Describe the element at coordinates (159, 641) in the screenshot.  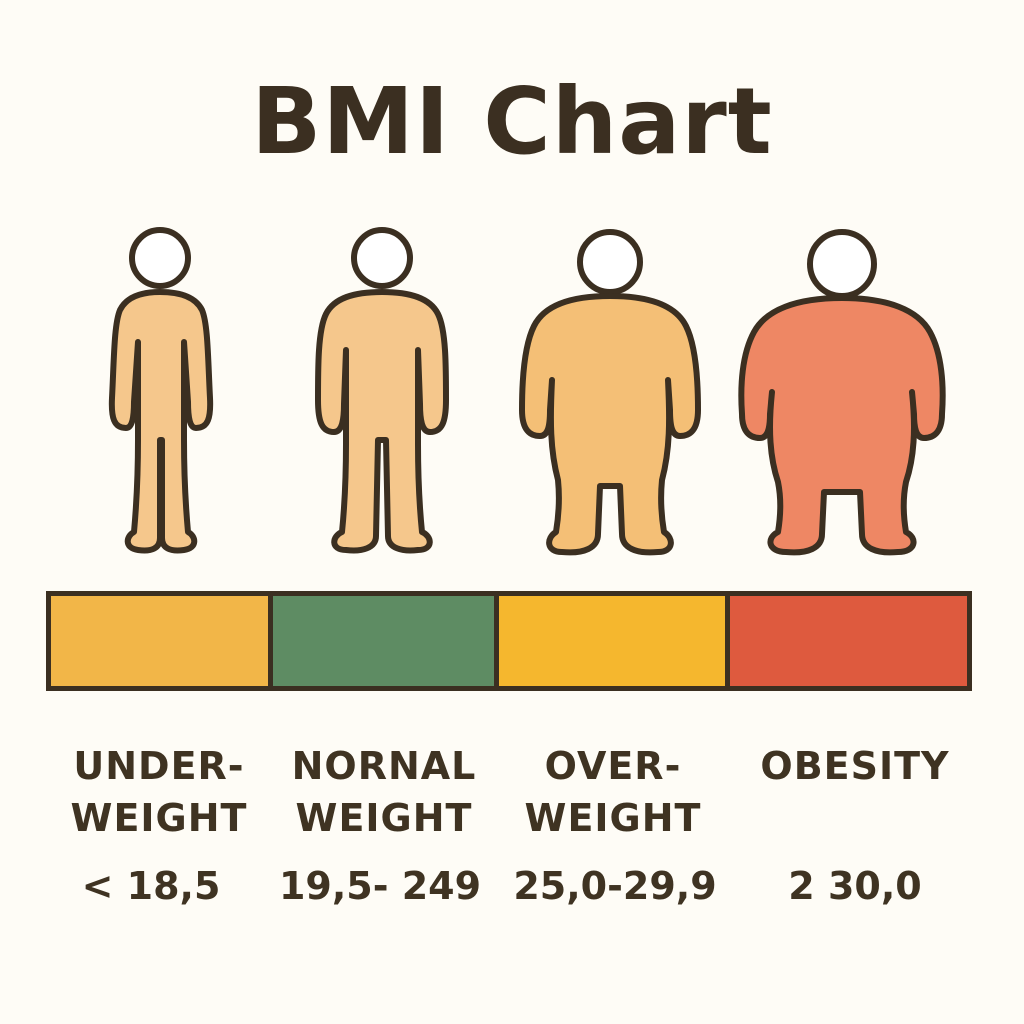
I see `underweight-segment` at that location.